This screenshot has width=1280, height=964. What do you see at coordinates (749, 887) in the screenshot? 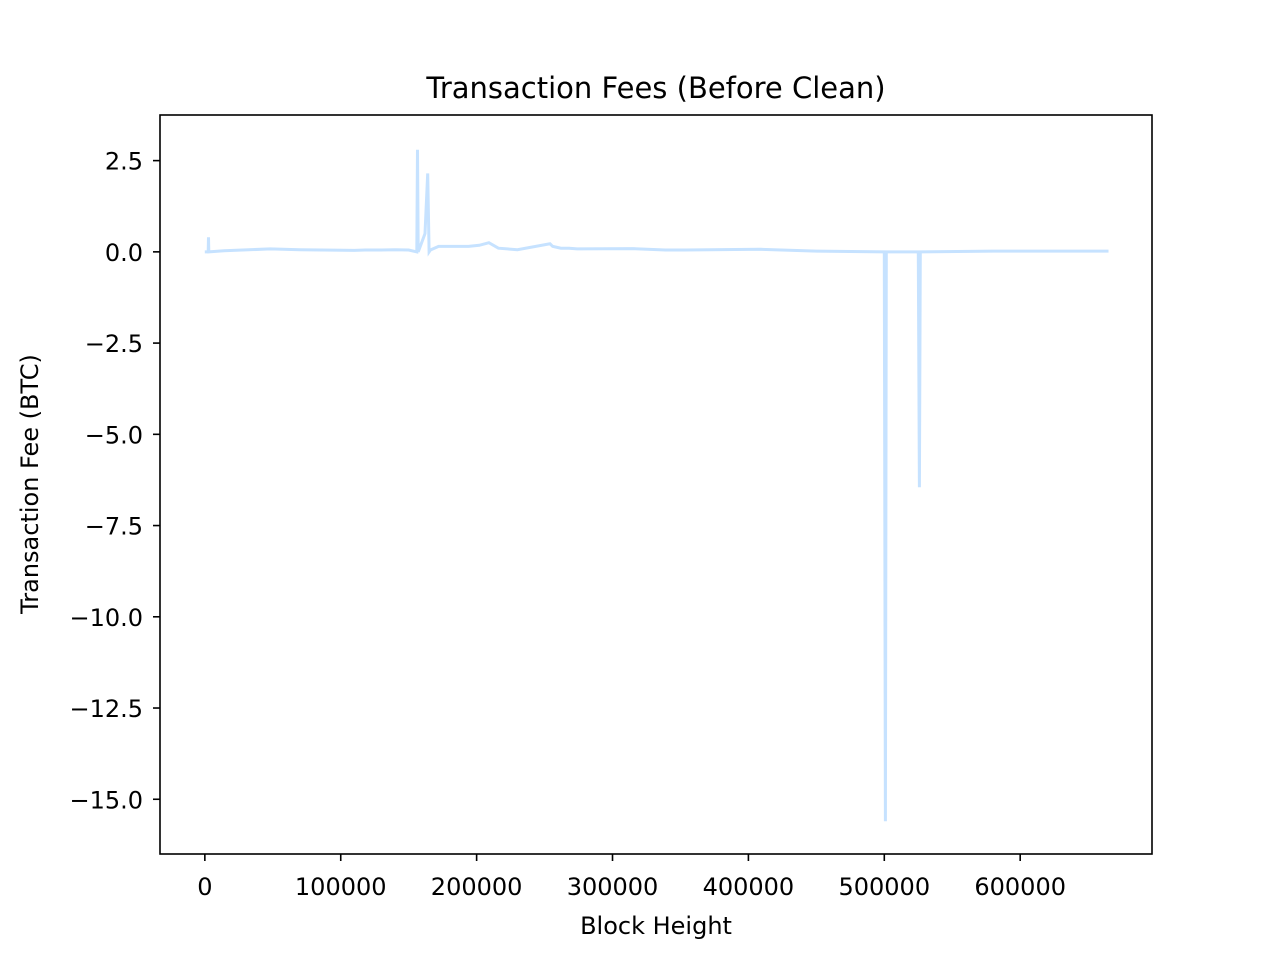
I see `x-tick-label: 400000` at bounding box center [749, 887].